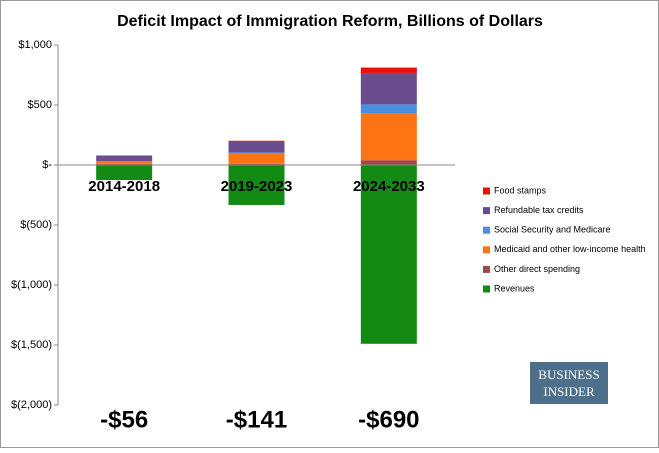 The image size is (659, 453). I want to click on y-tick-label: $-, so click(47, 165).